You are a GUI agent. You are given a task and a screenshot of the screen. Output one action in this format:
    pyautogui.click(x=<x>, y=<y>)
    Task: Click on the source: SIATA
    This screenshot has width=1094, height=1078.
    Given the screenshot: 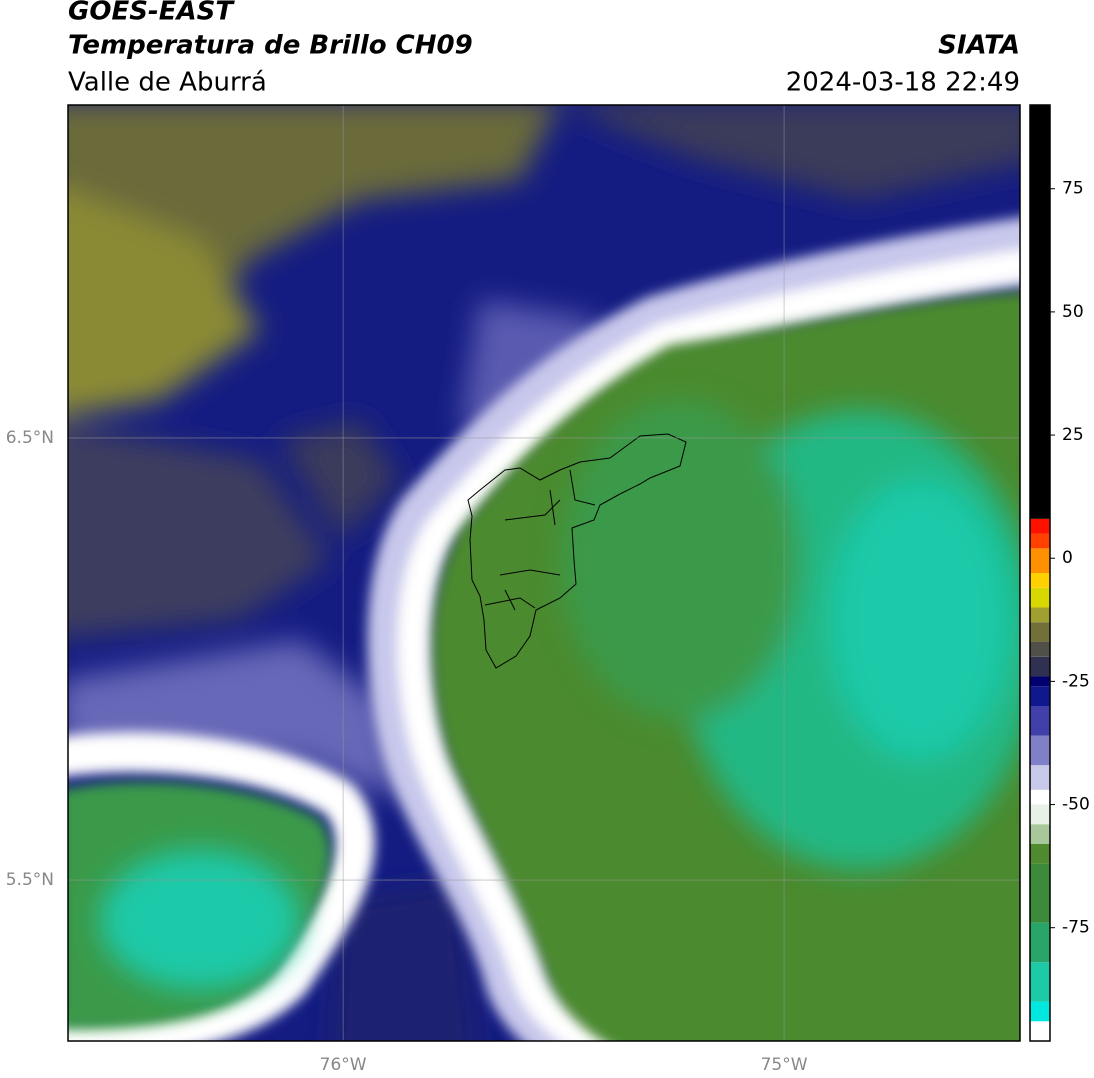 What is the action you would take?
    pyautogui.click(x=979, y=46)
    